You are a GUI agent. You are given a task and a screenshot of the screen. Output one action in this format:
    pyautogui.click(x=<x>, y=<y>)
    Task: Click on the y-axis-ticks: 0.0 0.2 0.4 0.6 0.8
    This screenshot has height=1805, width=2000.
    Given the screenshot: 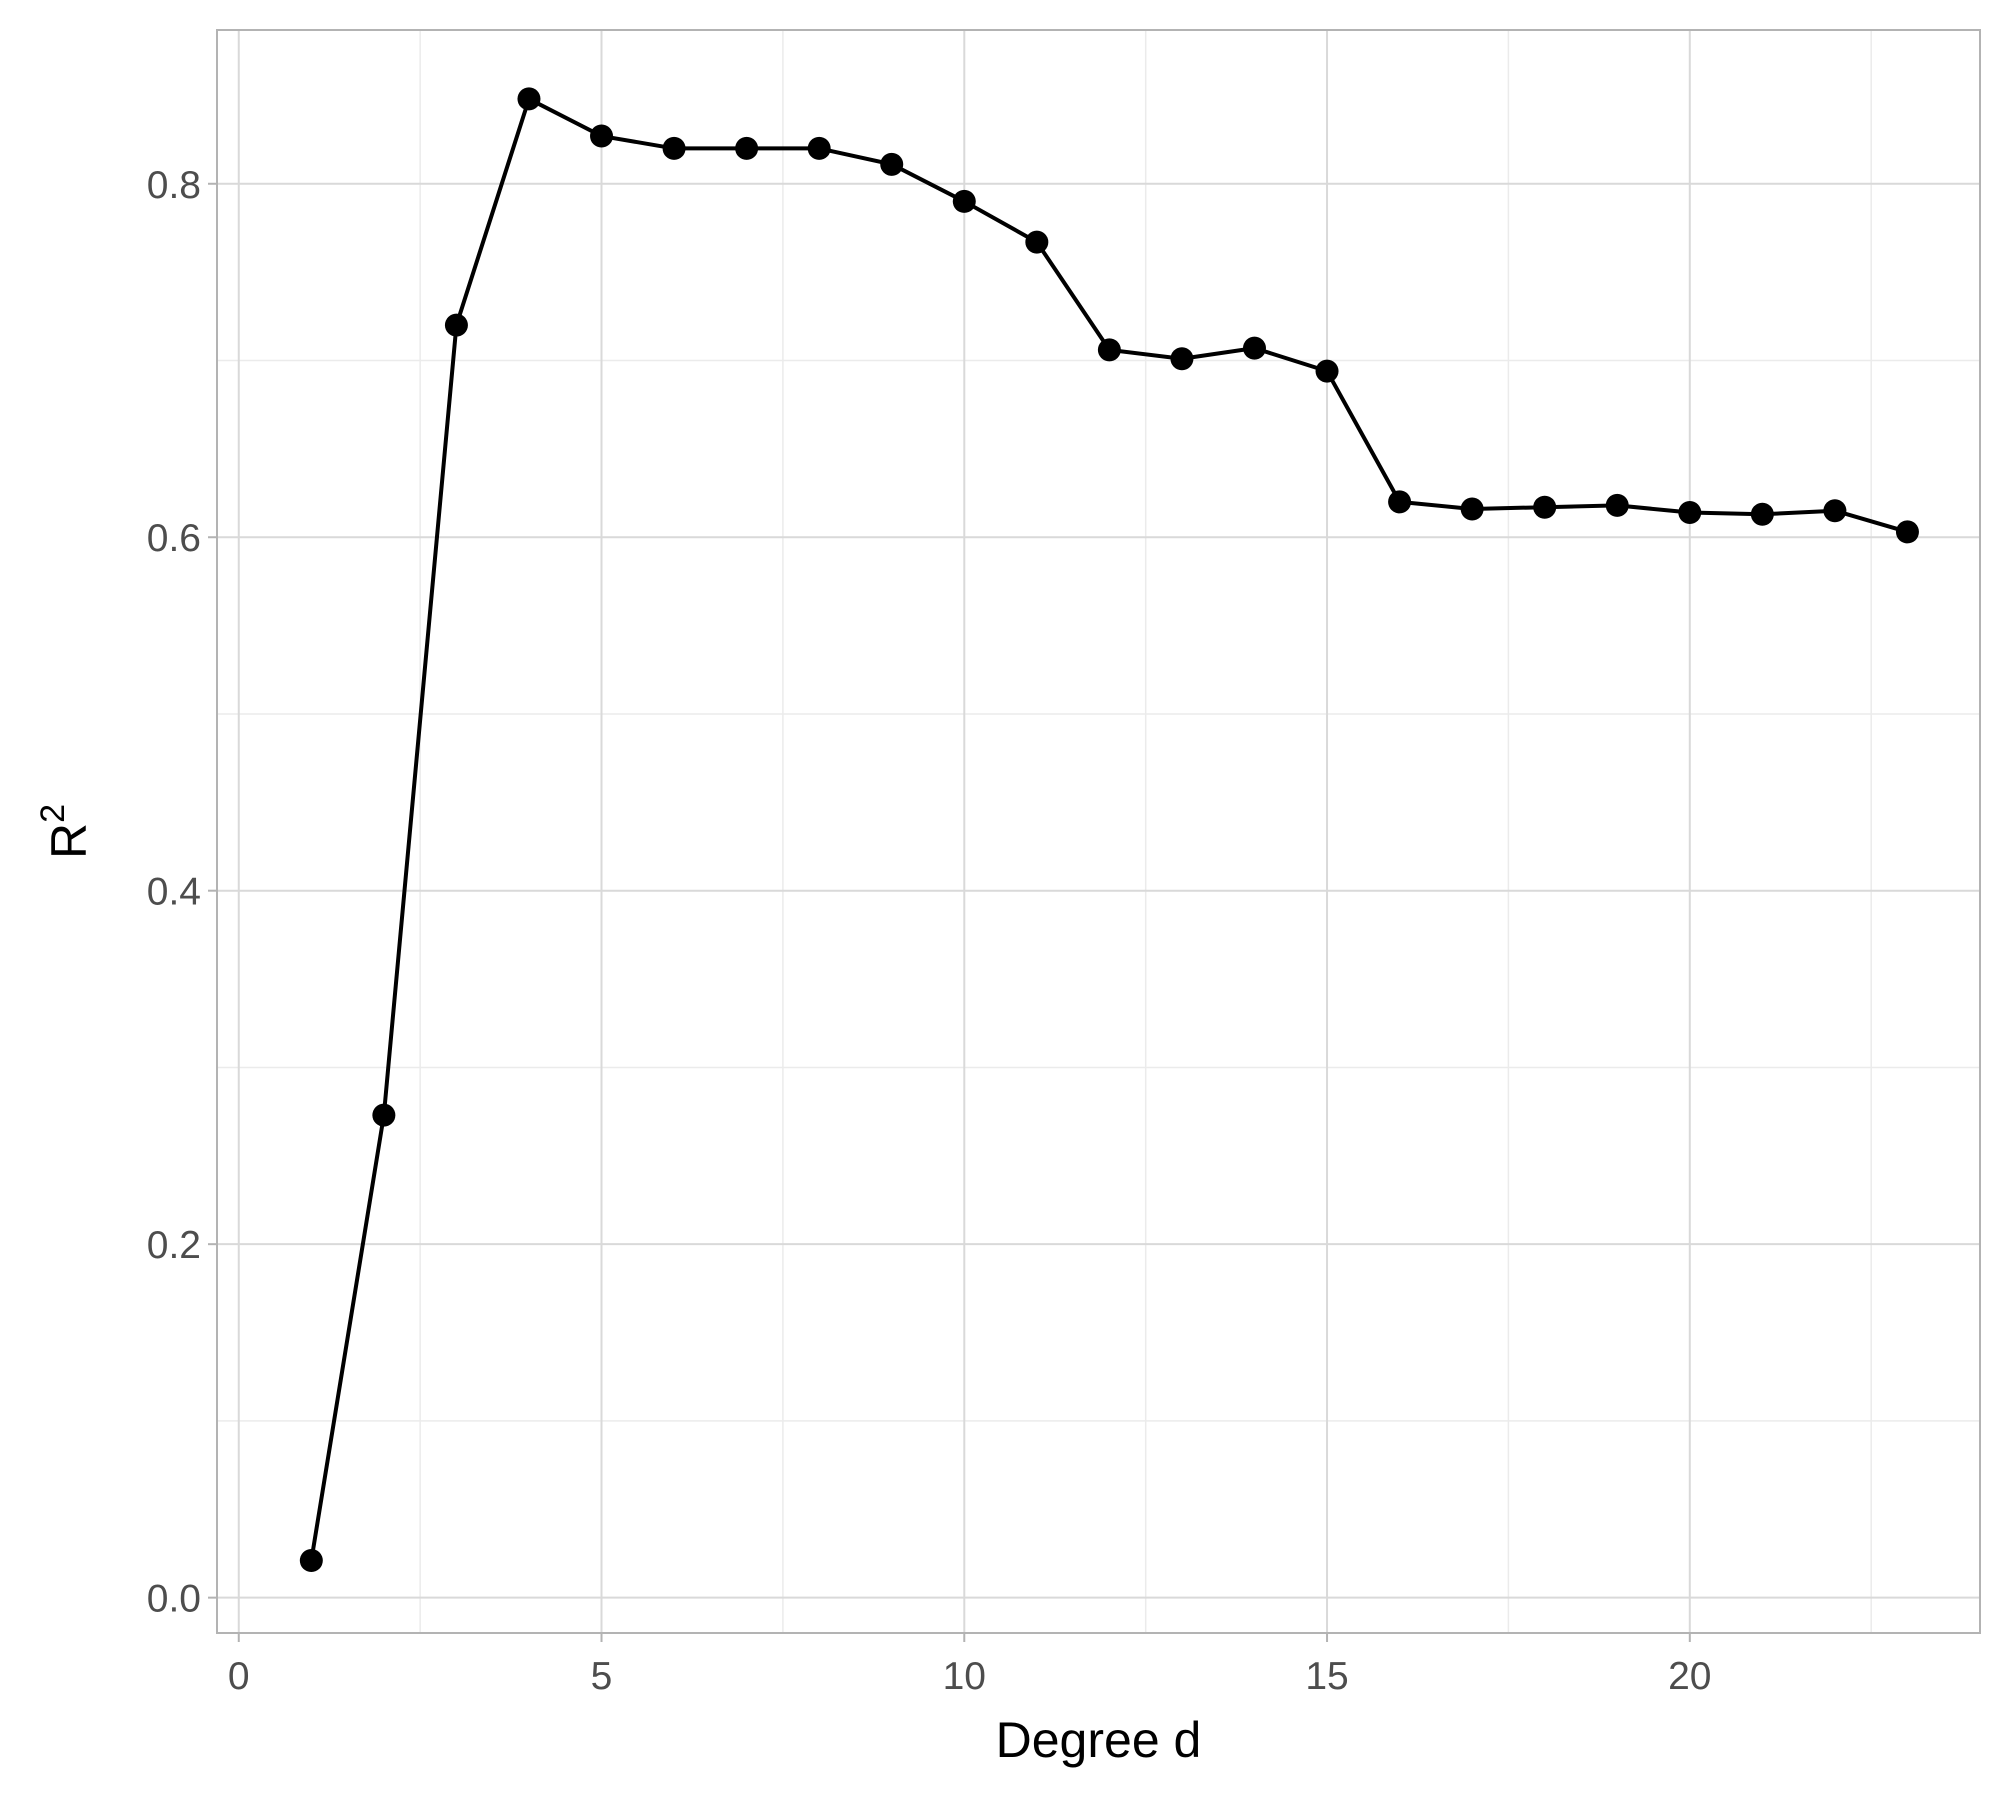 What is the action you would take?
    pyautogui.click(x=182, y=892)
    